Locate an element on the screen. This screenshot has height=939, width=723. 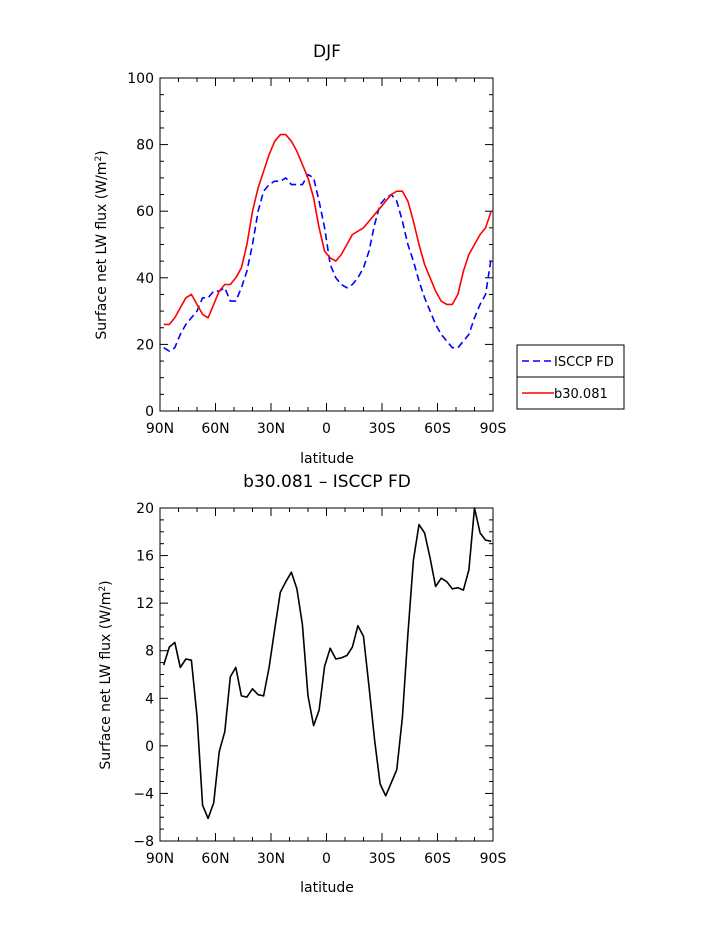
top-x-axis-label: latitude is located at coordinates (327, 459).